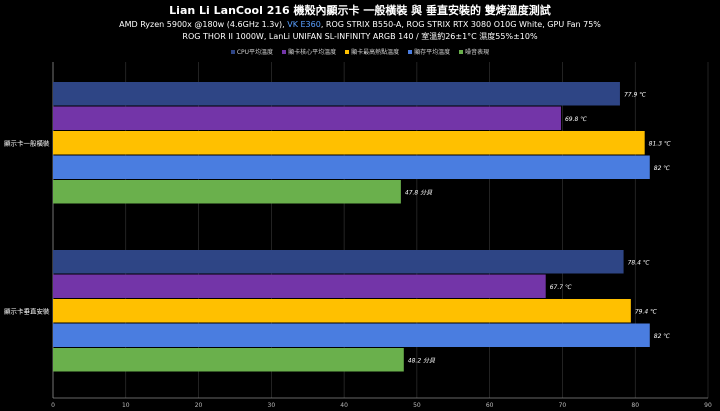  What do you see at coordinates (563, 405) in the screenshot?
I see `x-tick-label: 70` at bounding box center [563, 405].